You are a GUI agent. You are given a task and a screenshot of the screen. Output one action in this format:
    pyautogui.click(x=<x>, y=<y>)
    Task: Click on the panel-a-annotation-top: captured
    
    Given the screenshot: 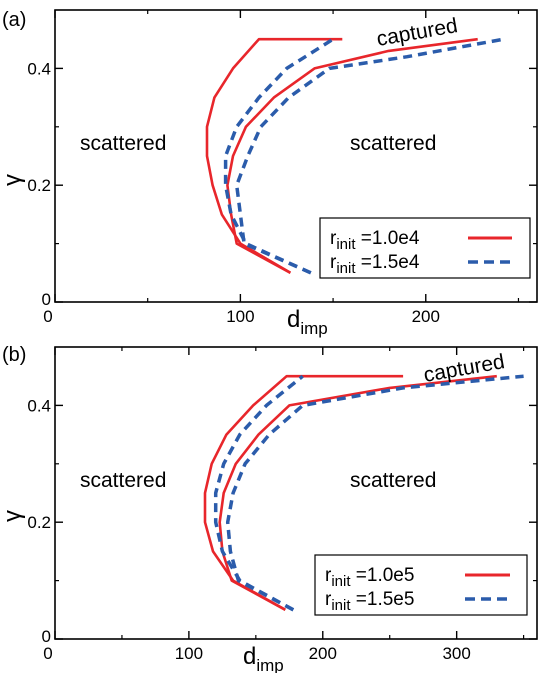 What is the action you would take?
    pyautogui.click(x=417, y=32)
    